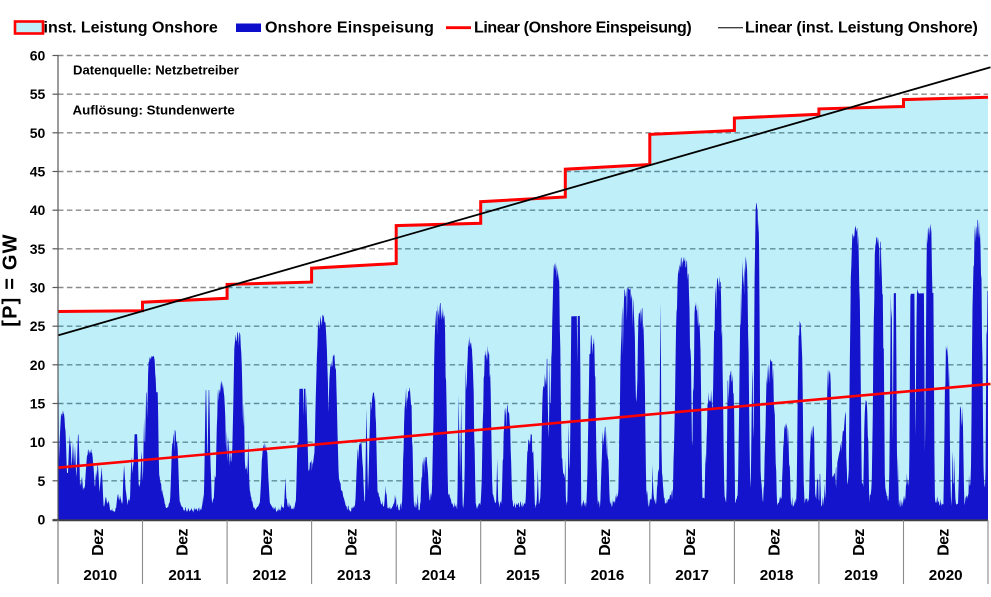  I want to click on svg-text: 50, so click(38, 133).